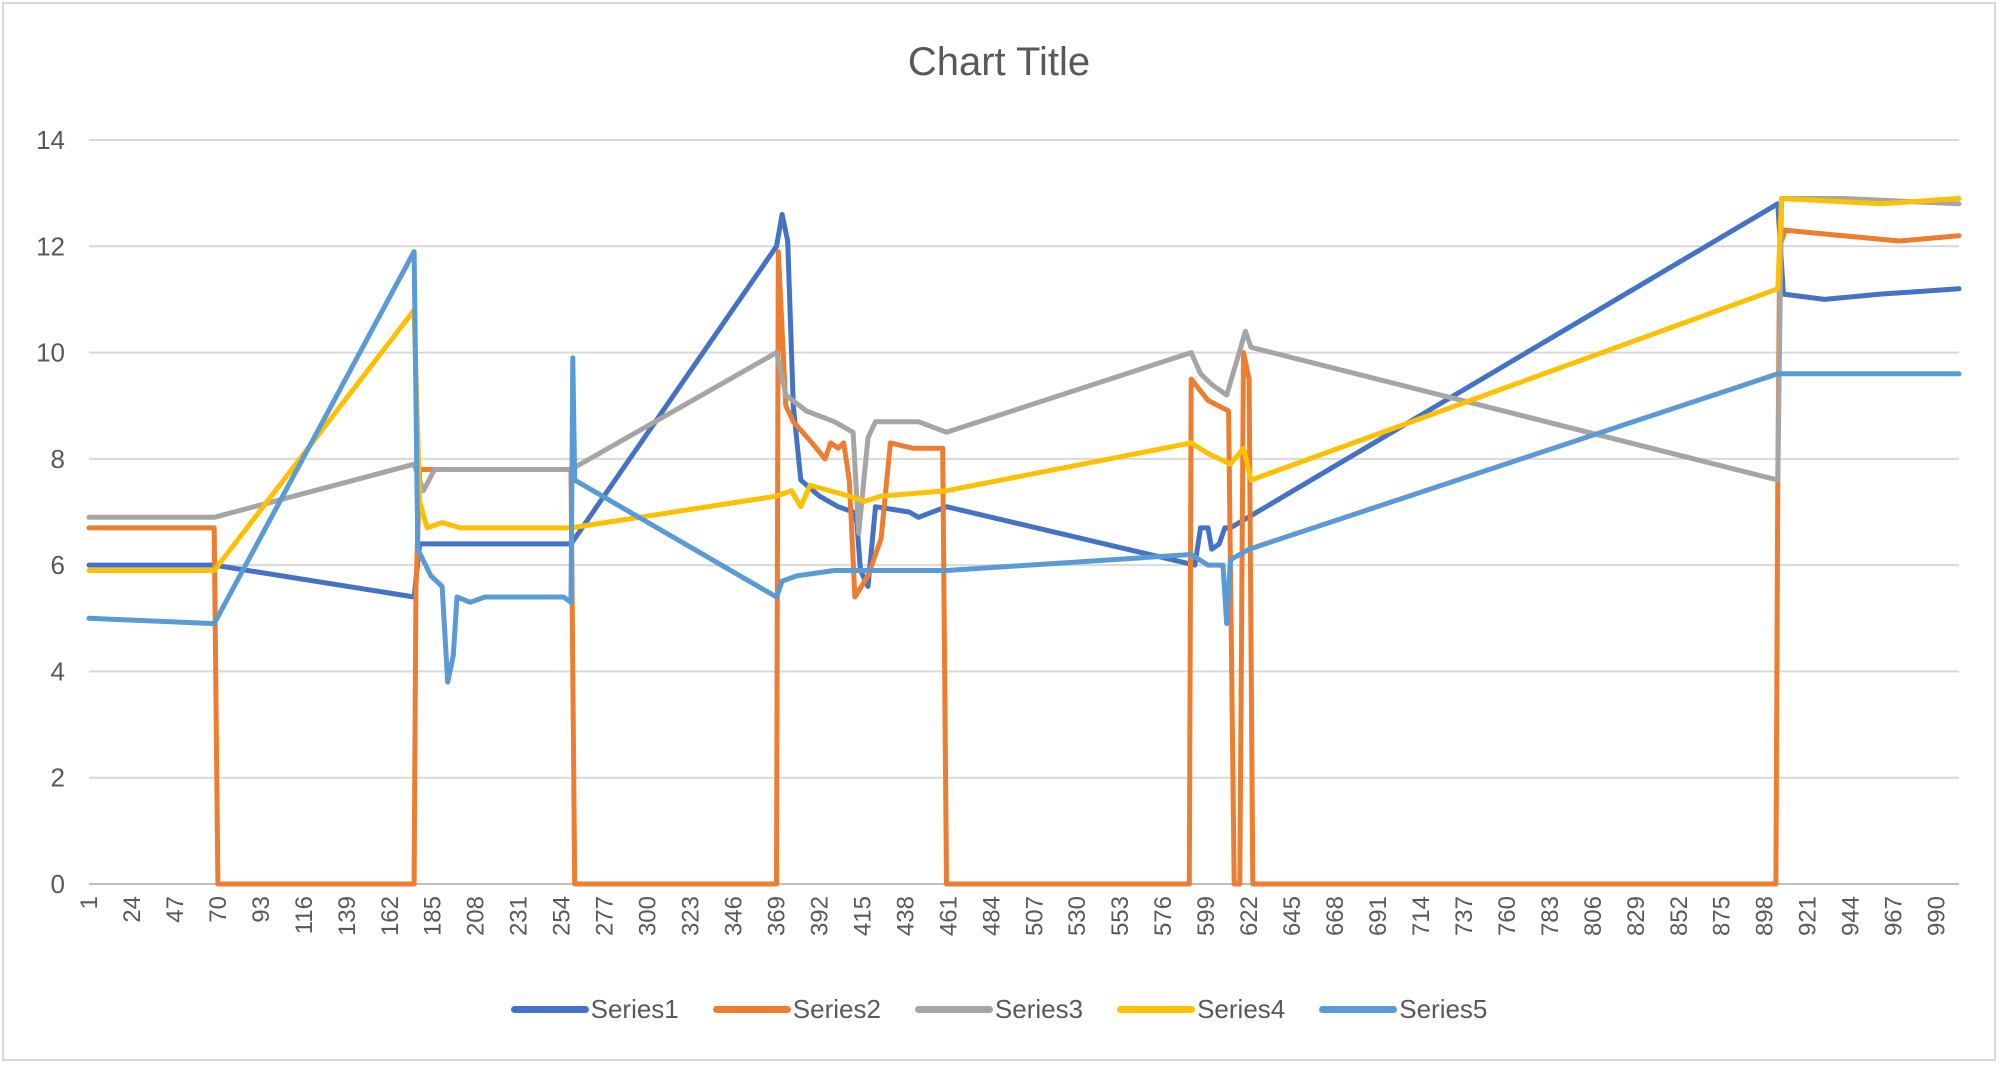  I want to click on x-tick-label: 852, so click(1679, 916).